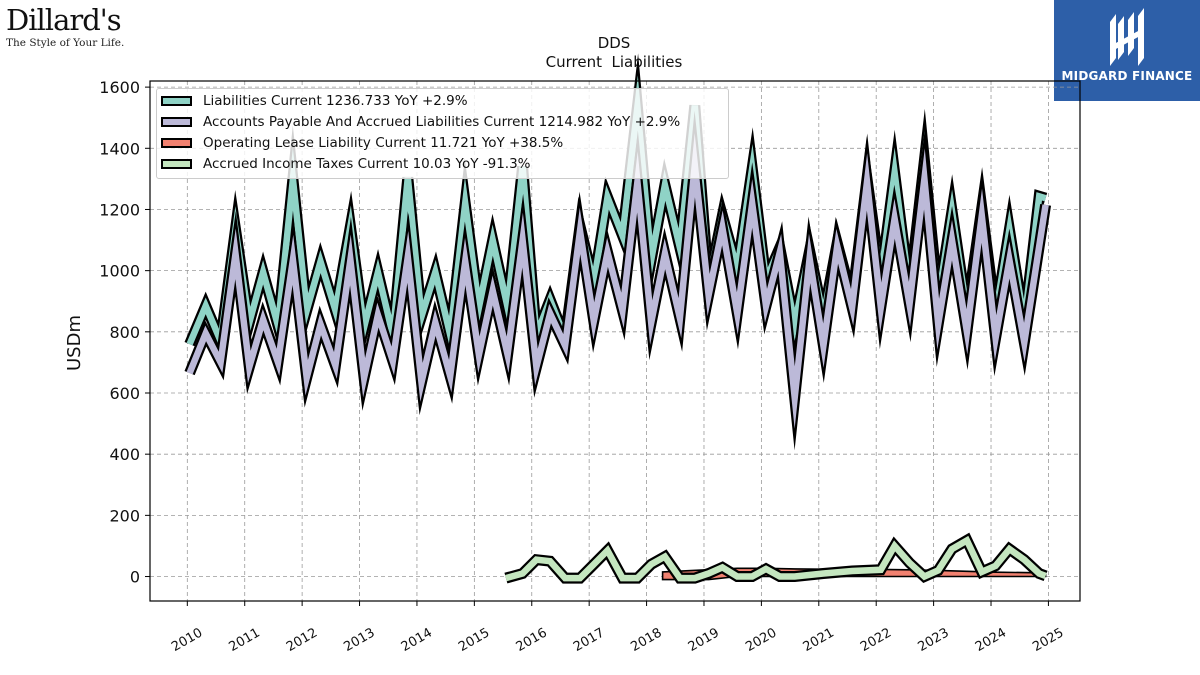  What do you see at coordinates (65, 43) in the screenshot?
I see `dillards-tagline: The Style of Your Life.` at bounding box center [65, 43].